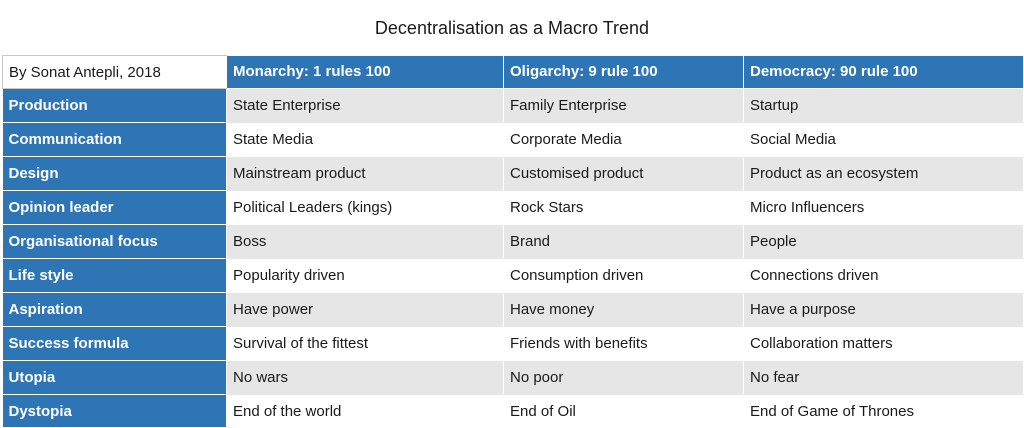  I want to click on table-cell: Family Enterprise, so click(623, 105).